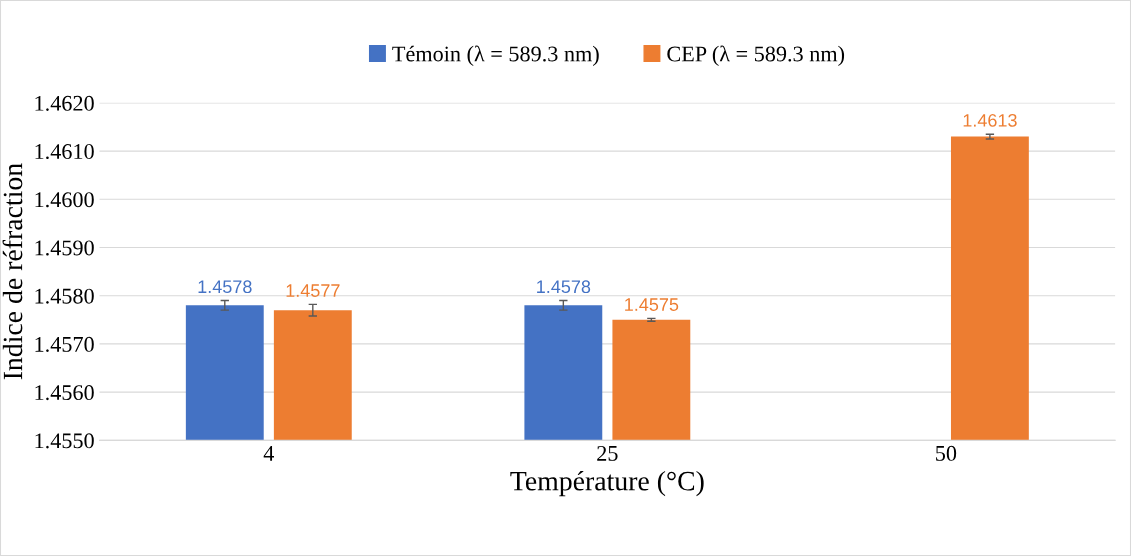 This screenshot has width=1131, height=556. I want to click on y-tick-label: 1.4610, so click(64, 152).